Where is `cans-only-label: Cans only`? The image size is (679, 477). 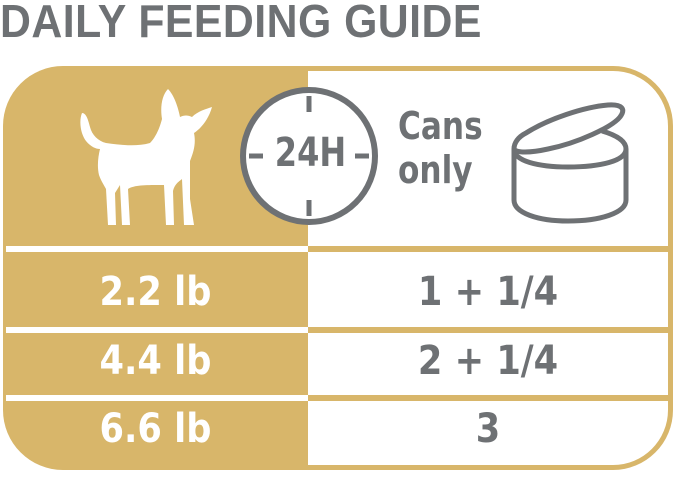 cans-only-label: Cans only is located at coordinates (440, 148).